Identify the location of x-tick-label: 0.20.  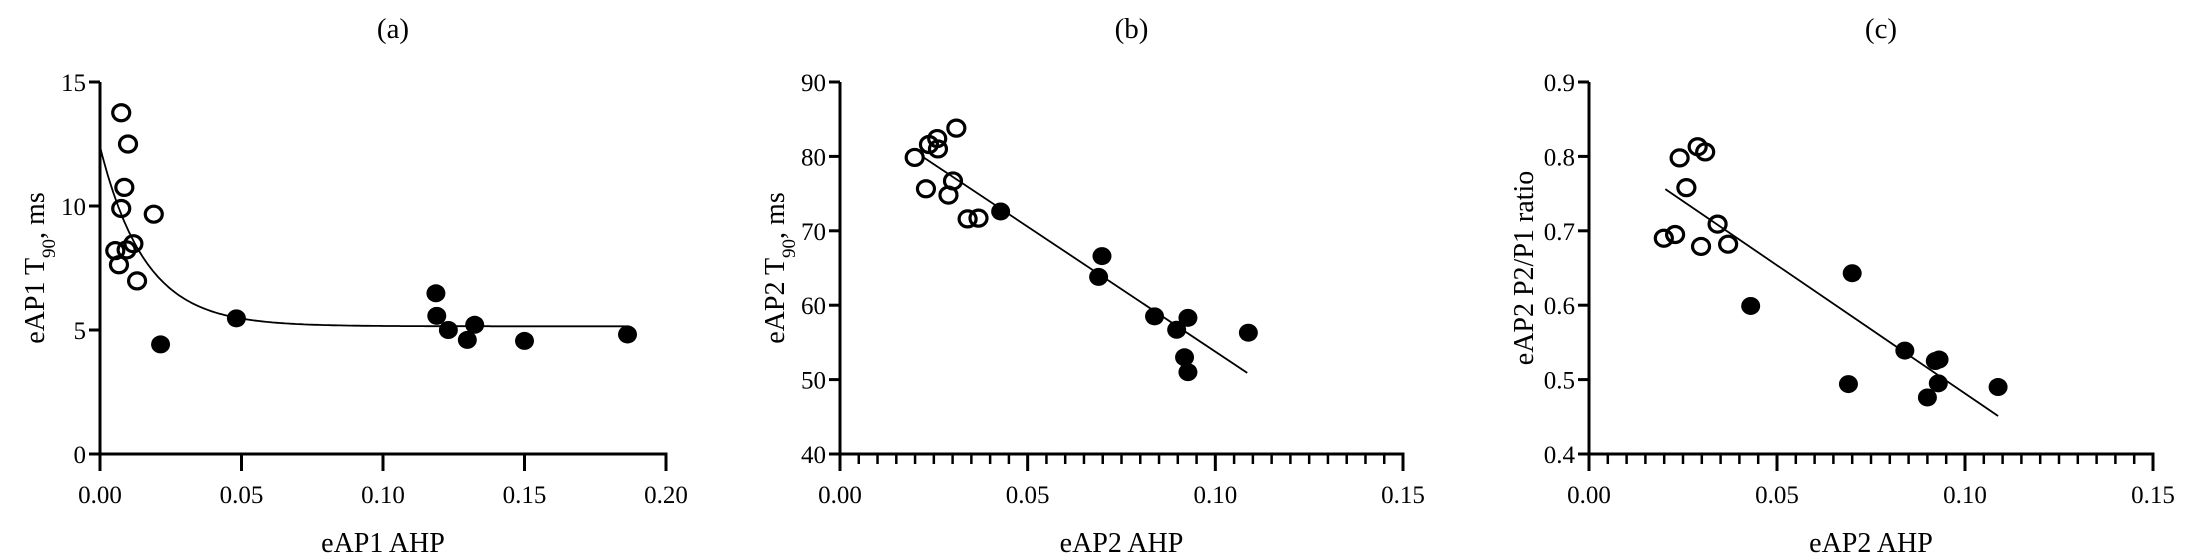
(666, 495).